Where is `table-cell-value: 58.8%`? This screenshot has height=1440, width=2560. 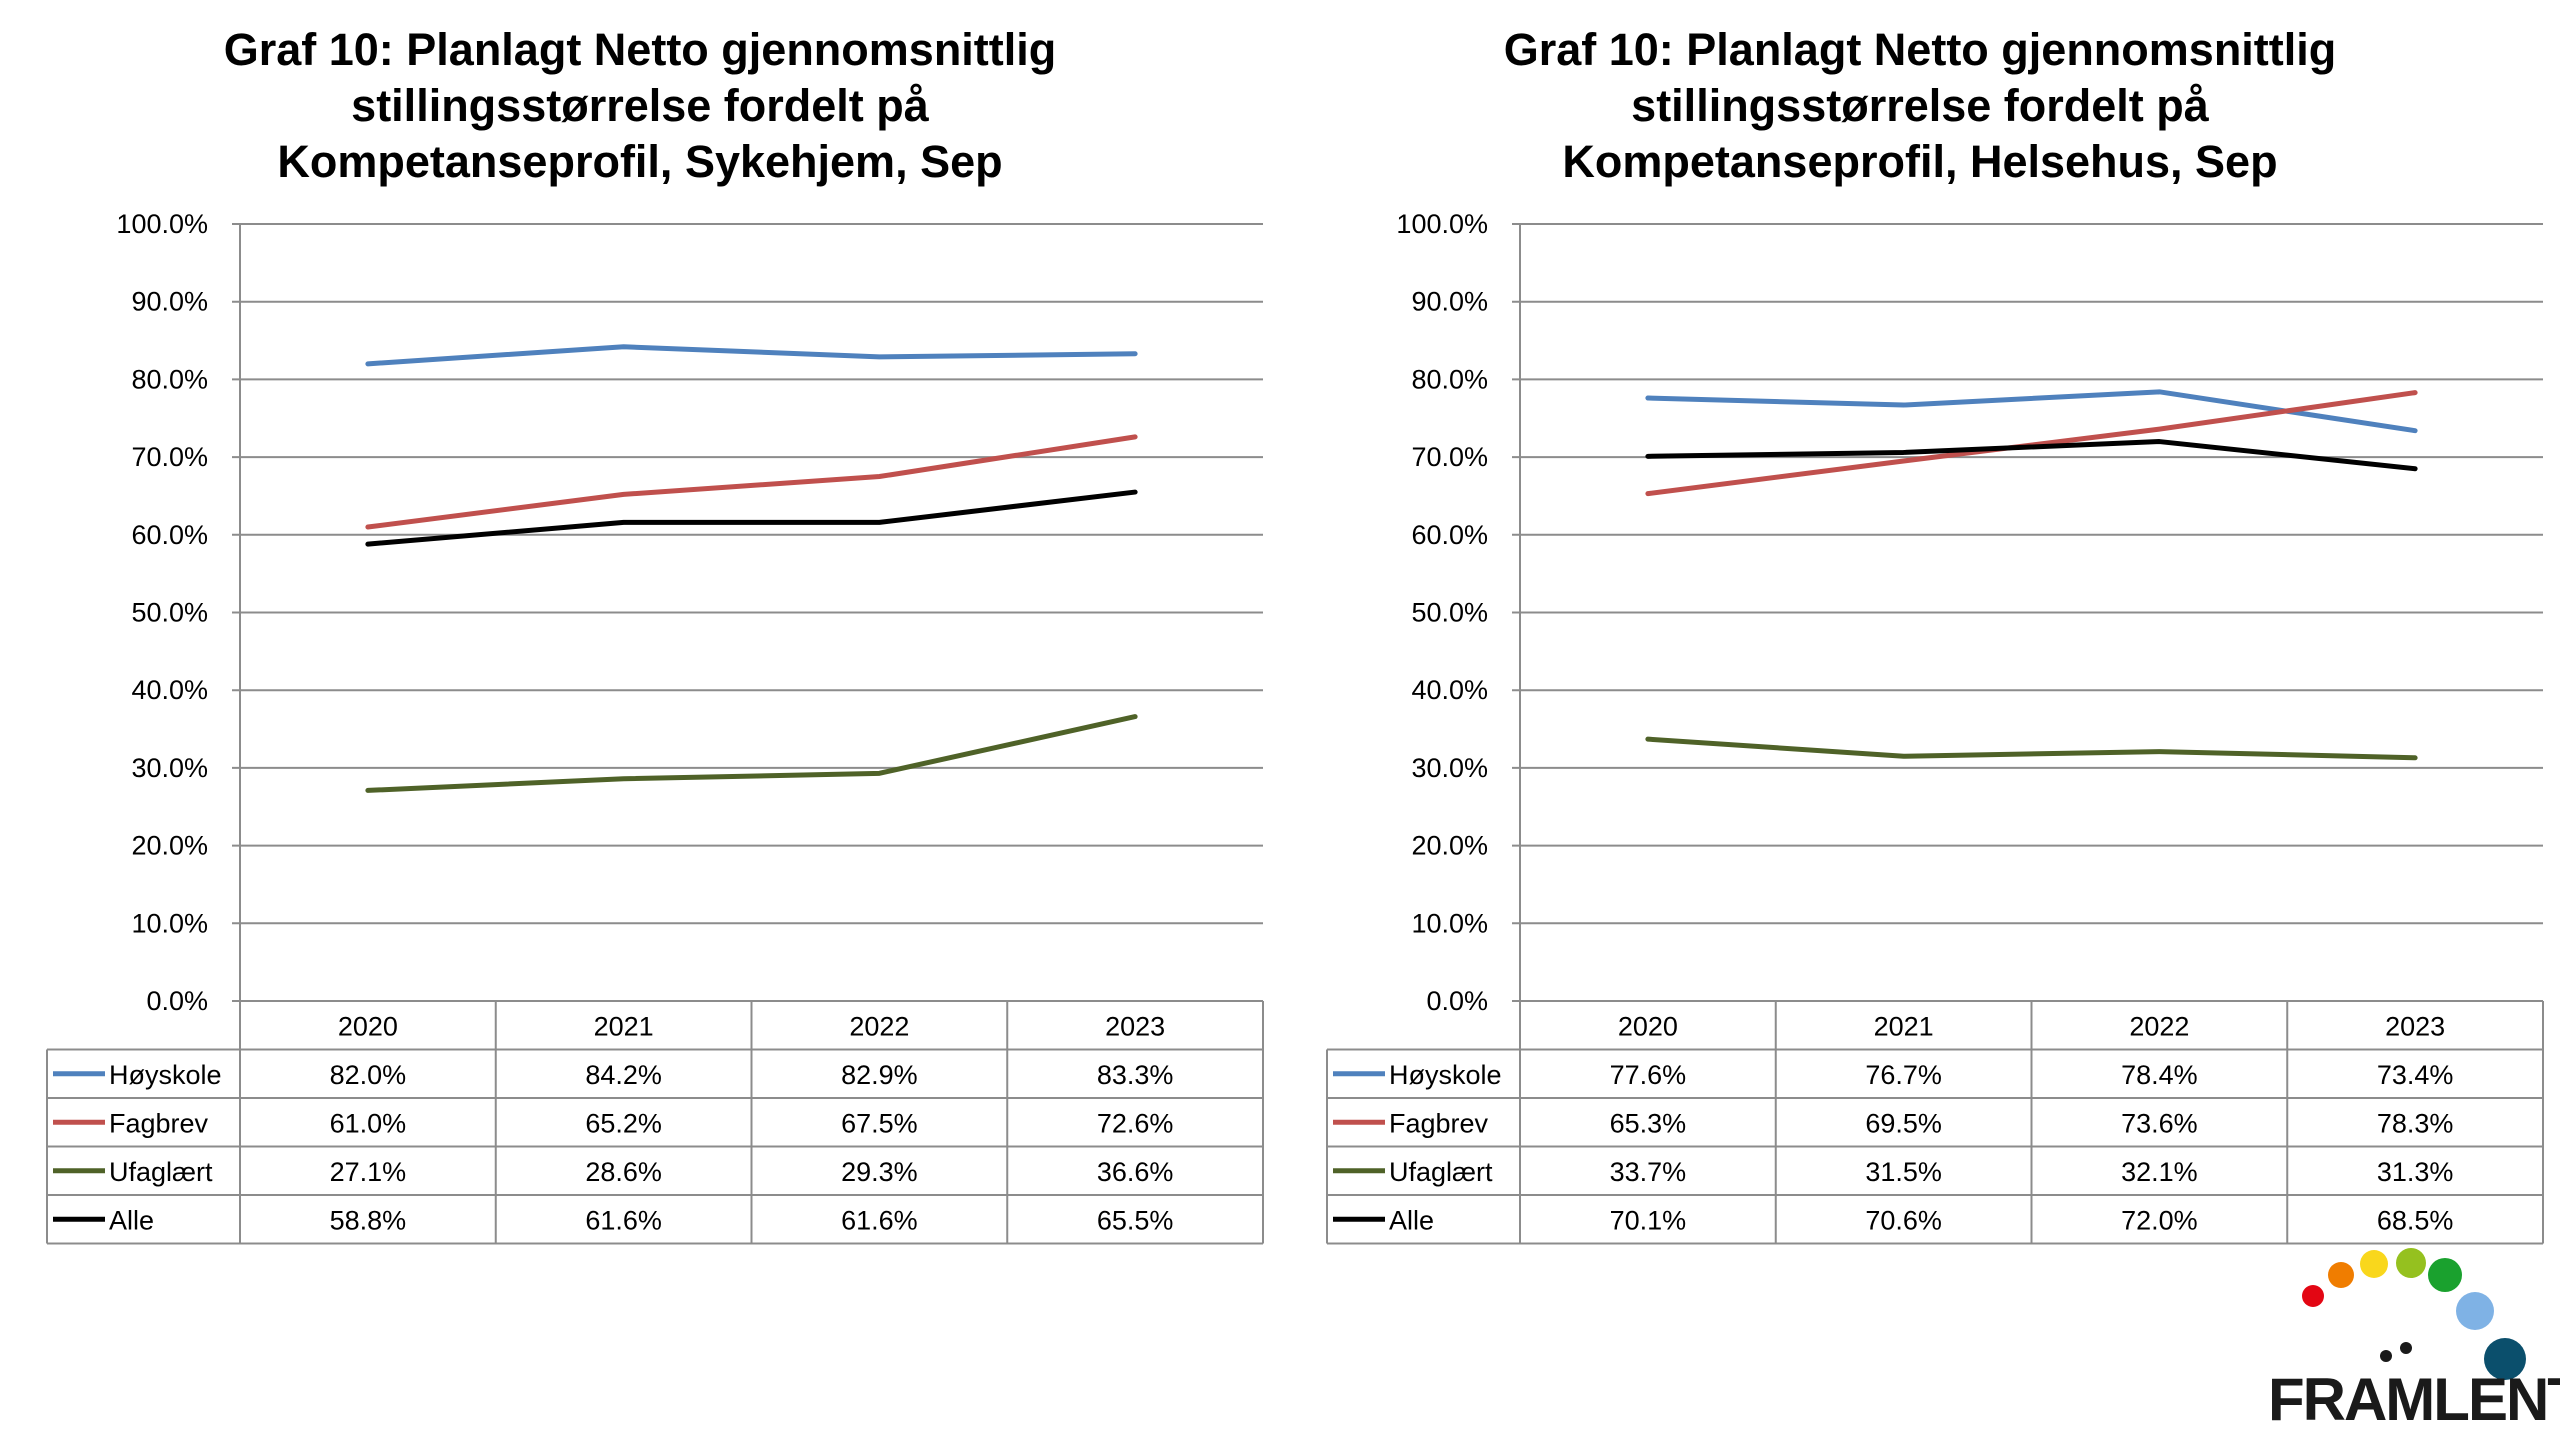
table-cell-value: 58.8% is located at coordinates (368, 1220).